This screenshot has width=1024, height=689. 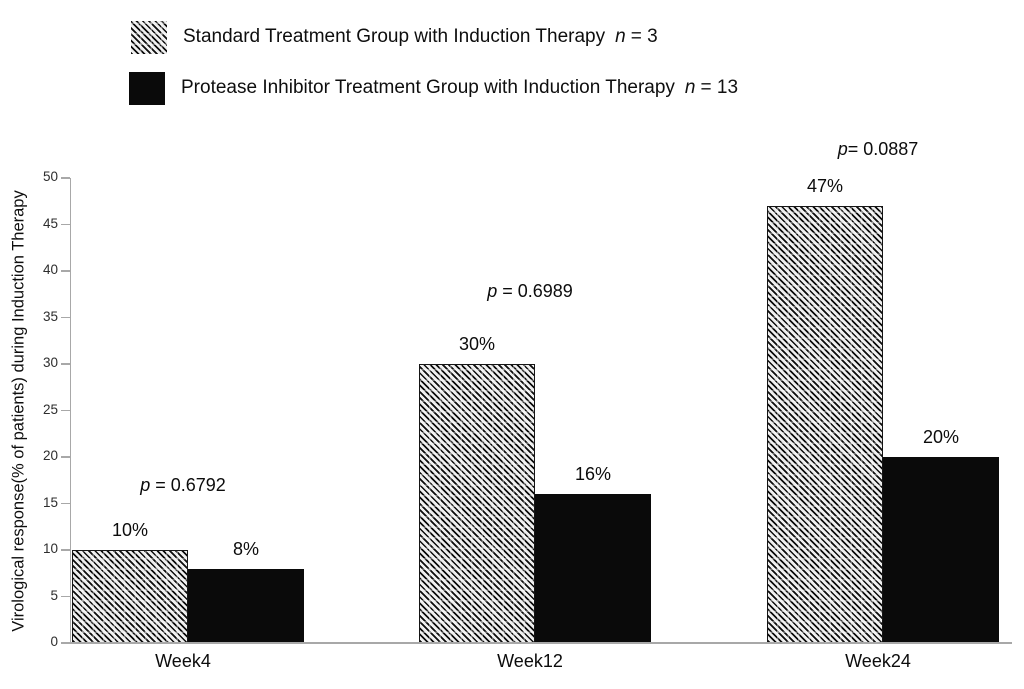 What do you see at coordinates (50, 502) in the screenshot?
I see `y-tick-label: 15` at bounding box center [50, 502].